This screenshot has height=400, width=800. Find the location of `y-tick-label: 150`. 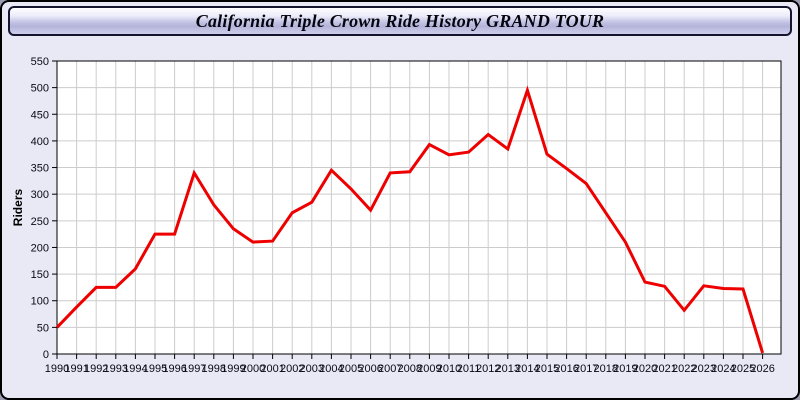

y-tick-label: 150 is located at coordinates (40, 275).